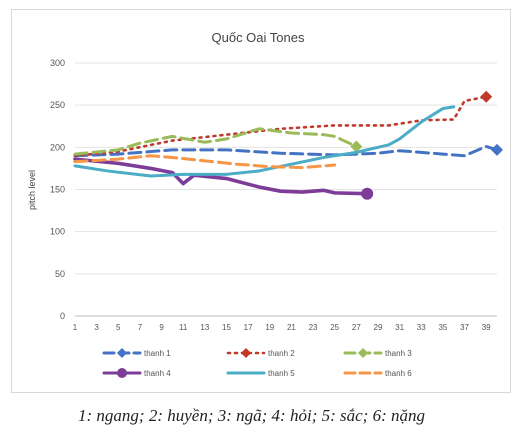 The height and width of the screenshot is (444, 521). Describe the element at coordinates (62, 316) in the screenshot. I see `y-tick-label: 0` at that location.